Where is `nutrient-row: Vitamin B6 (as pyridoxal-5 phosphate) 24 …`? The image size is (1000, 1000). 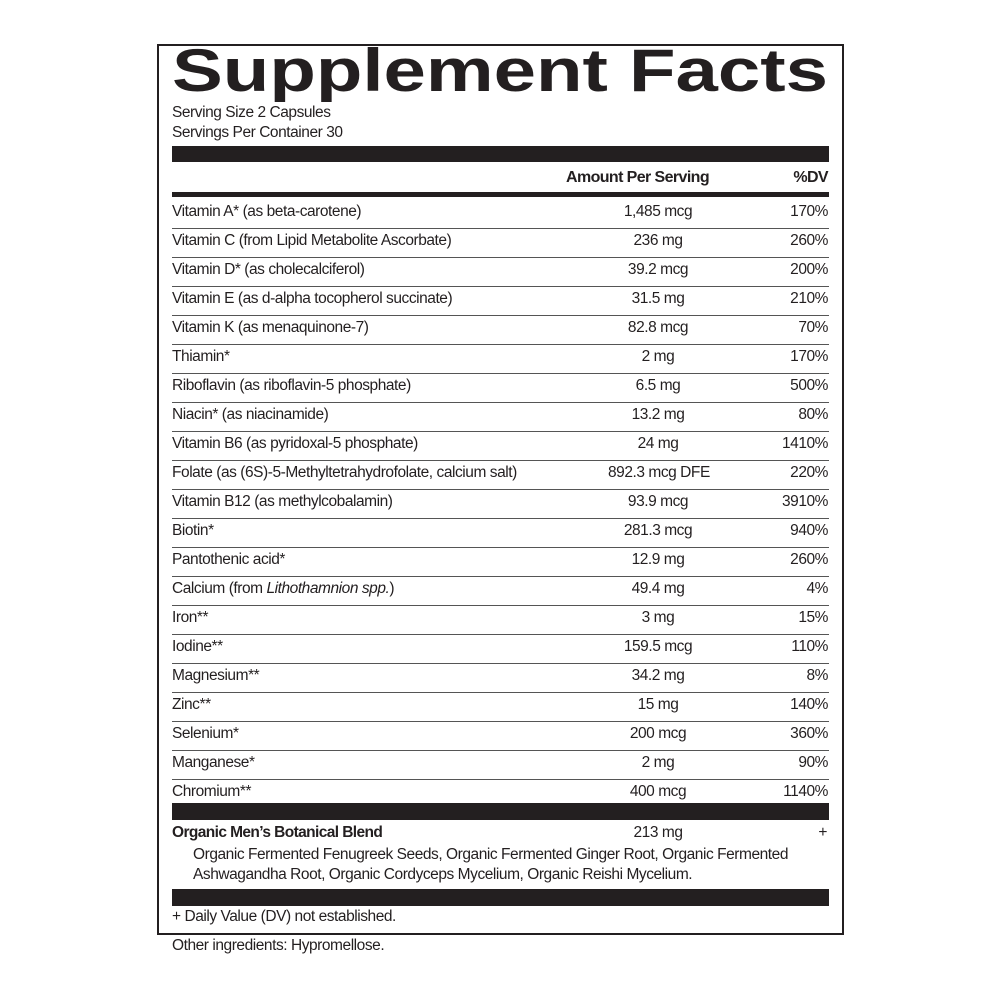 nutrient-row: Vitamin B6 (as pyridoxal-5 phosphate) 24 … is located at coordinates (500, 446).